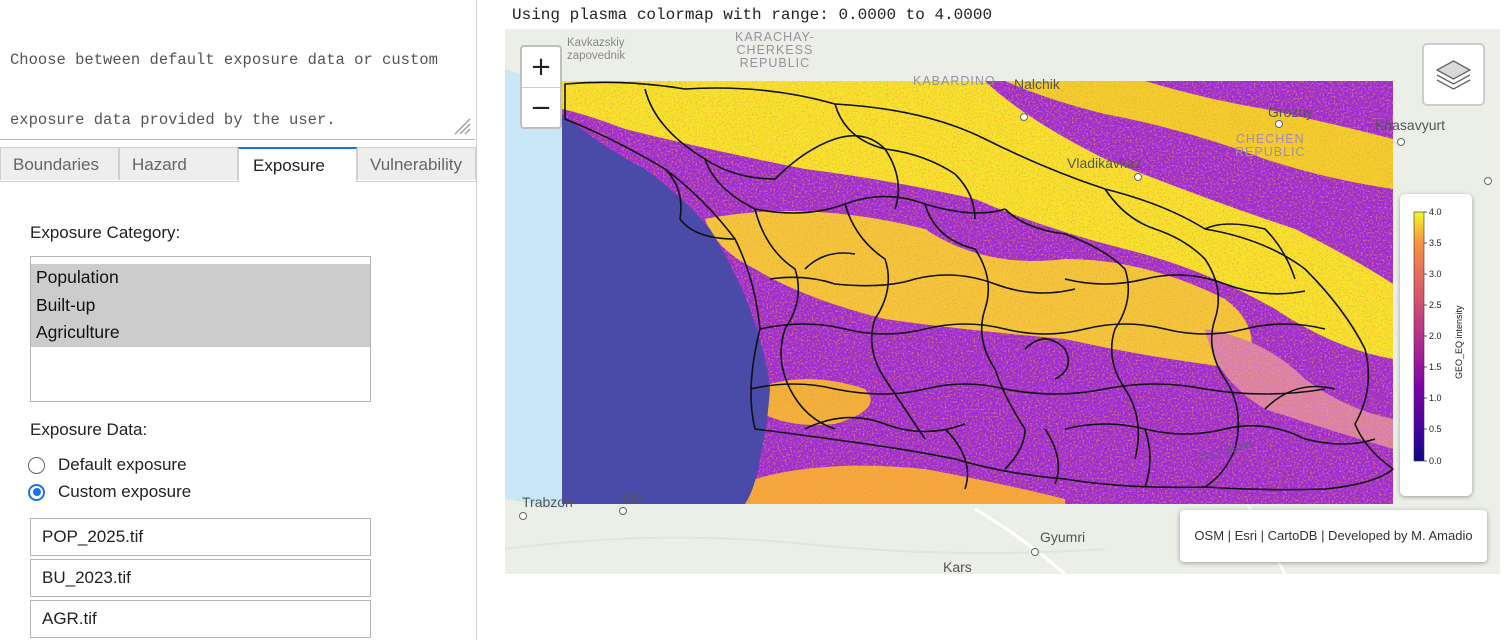 This screenshot has width=1512, height=640. What do you see at coordinates (200, 278) in the screenshot?
I see `listbox-option-population: Population` at bounding box center [200, 278].